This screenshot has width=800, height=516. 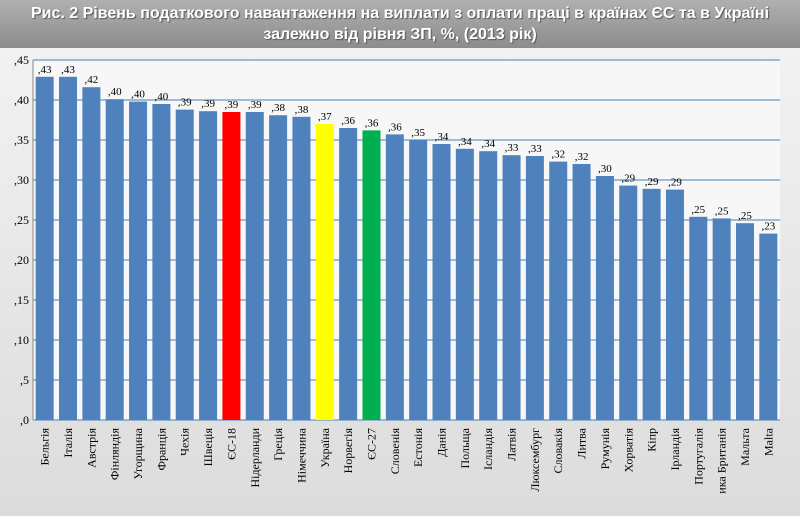 I want to click on y-tick-label: ,0, so click(x=24, y=420).